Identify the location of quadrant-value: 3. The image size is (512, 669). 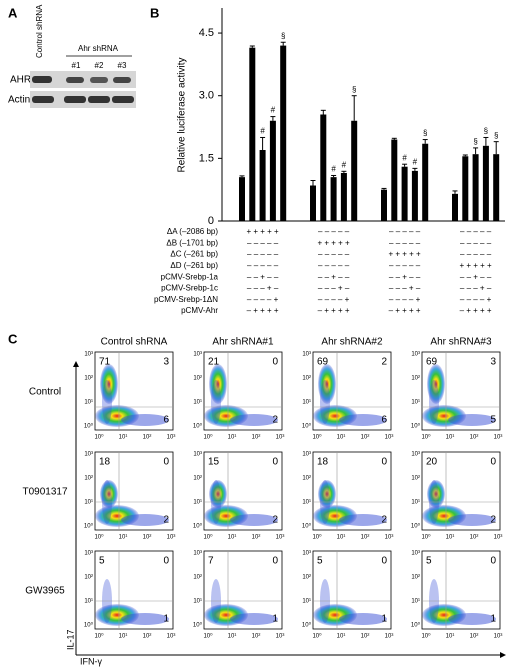
(493, 362).